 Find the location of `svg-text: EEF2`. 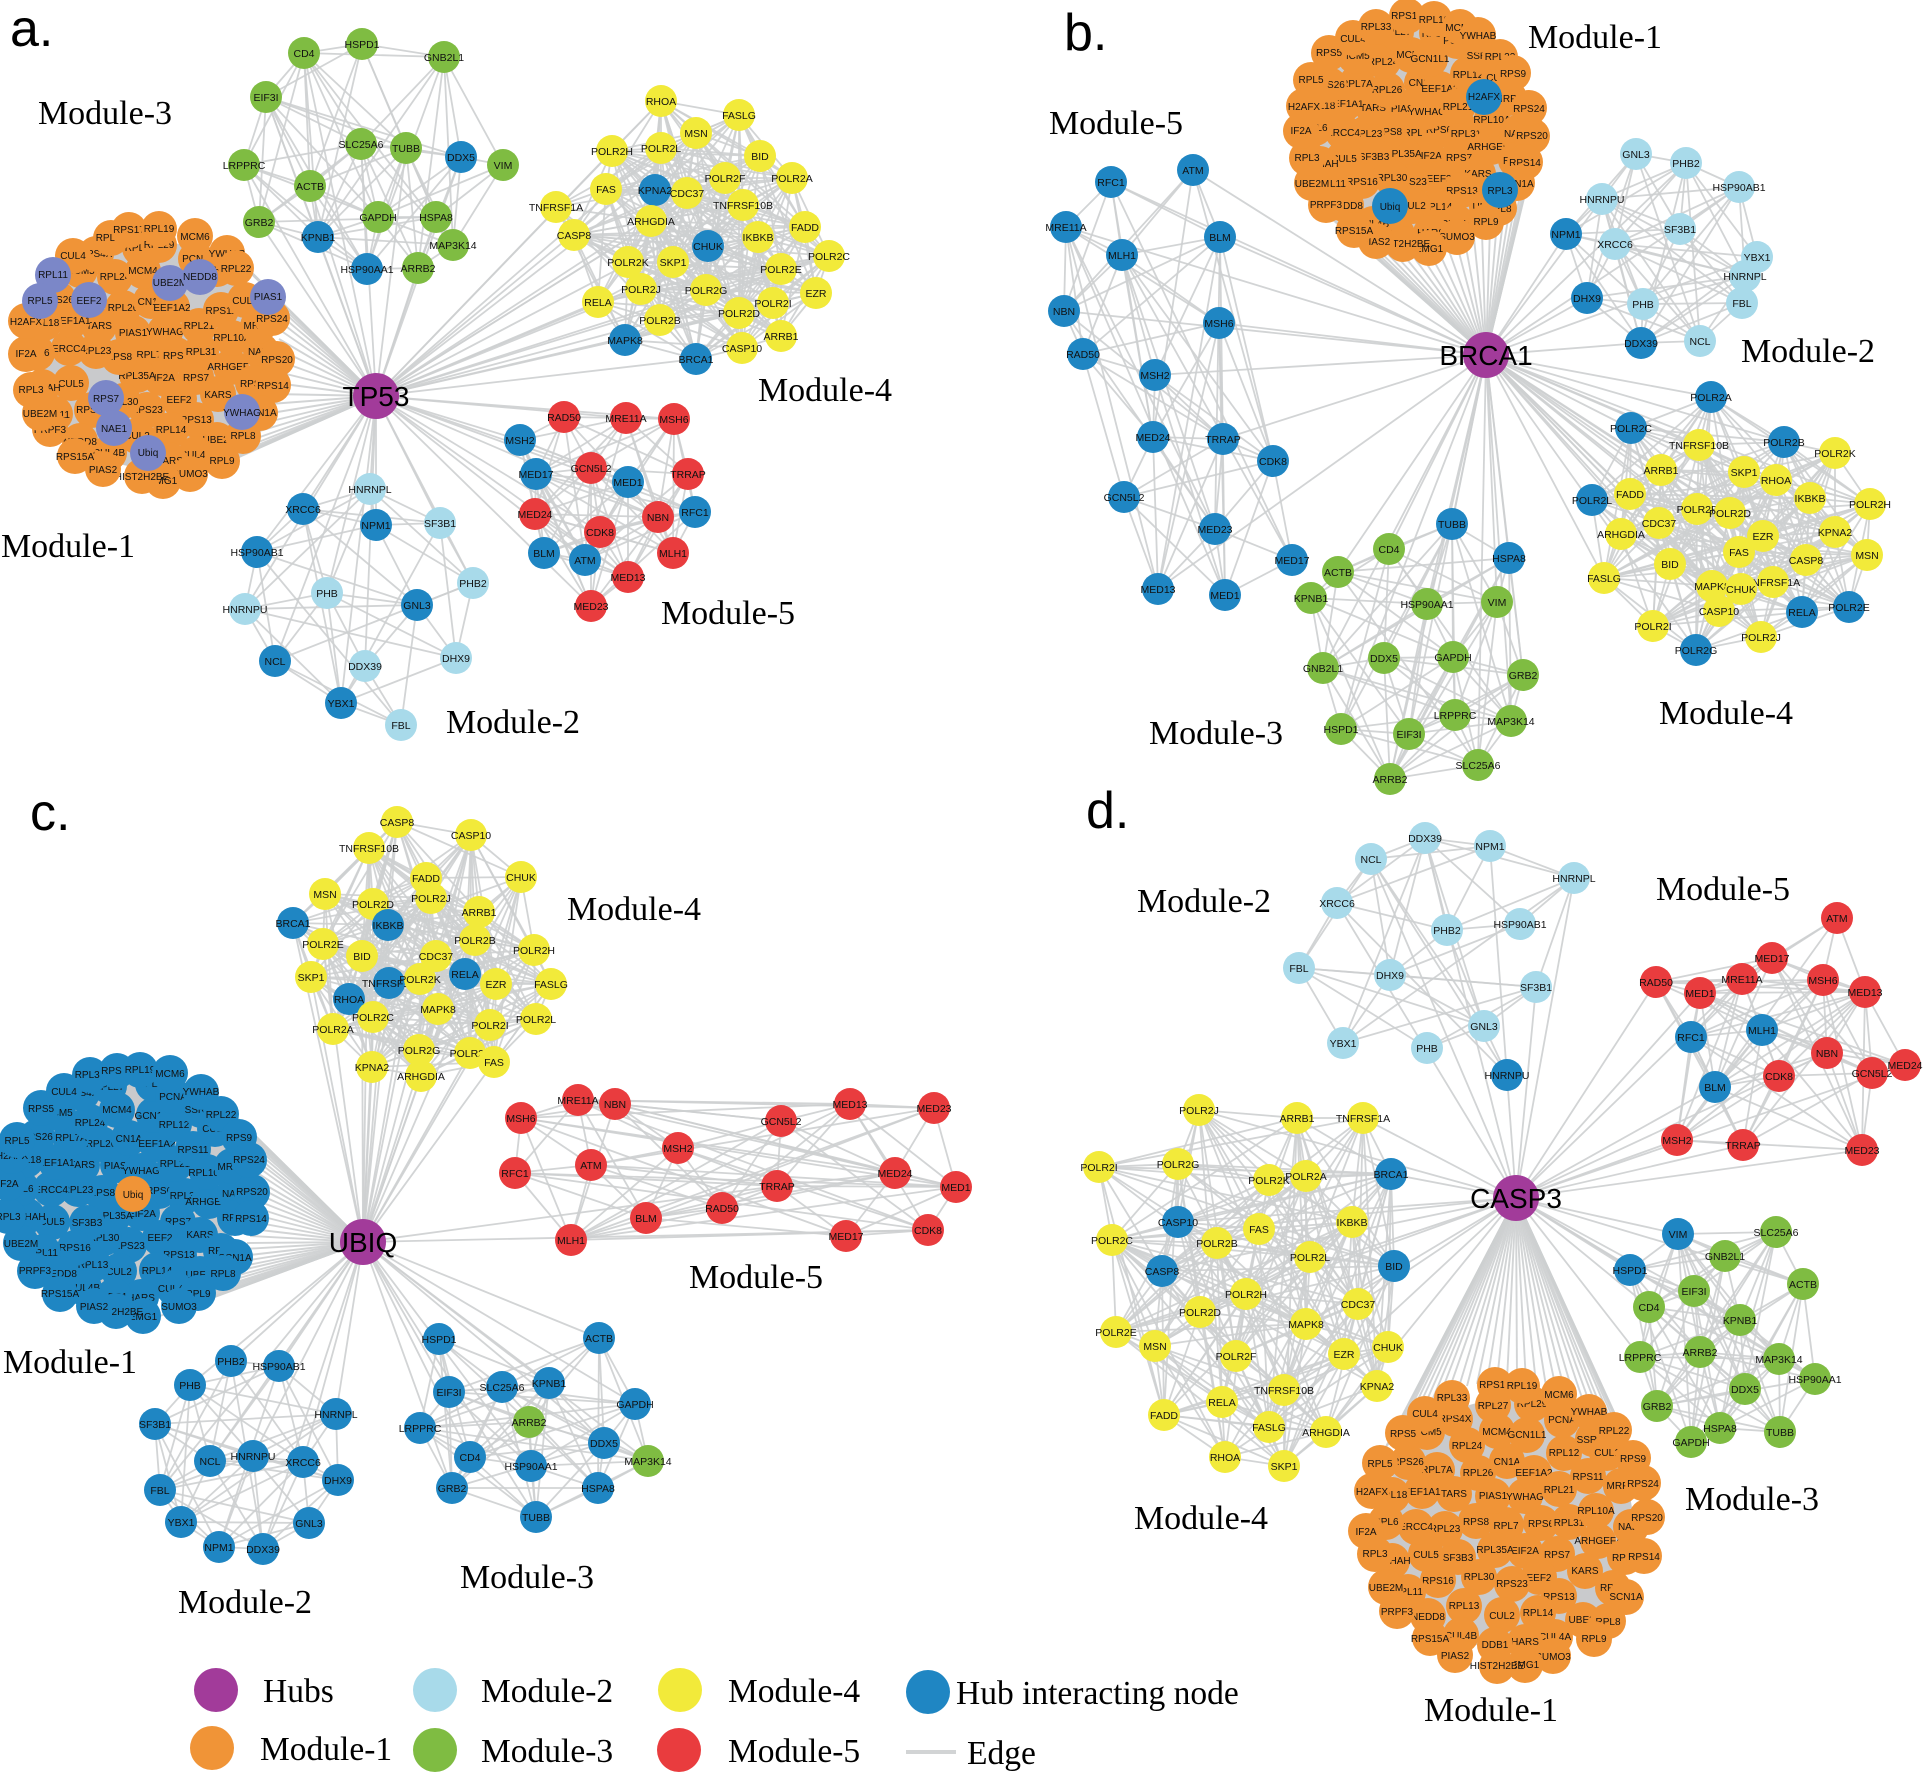

svg-text: EEF2 is located at coordinates (1538, 1578).